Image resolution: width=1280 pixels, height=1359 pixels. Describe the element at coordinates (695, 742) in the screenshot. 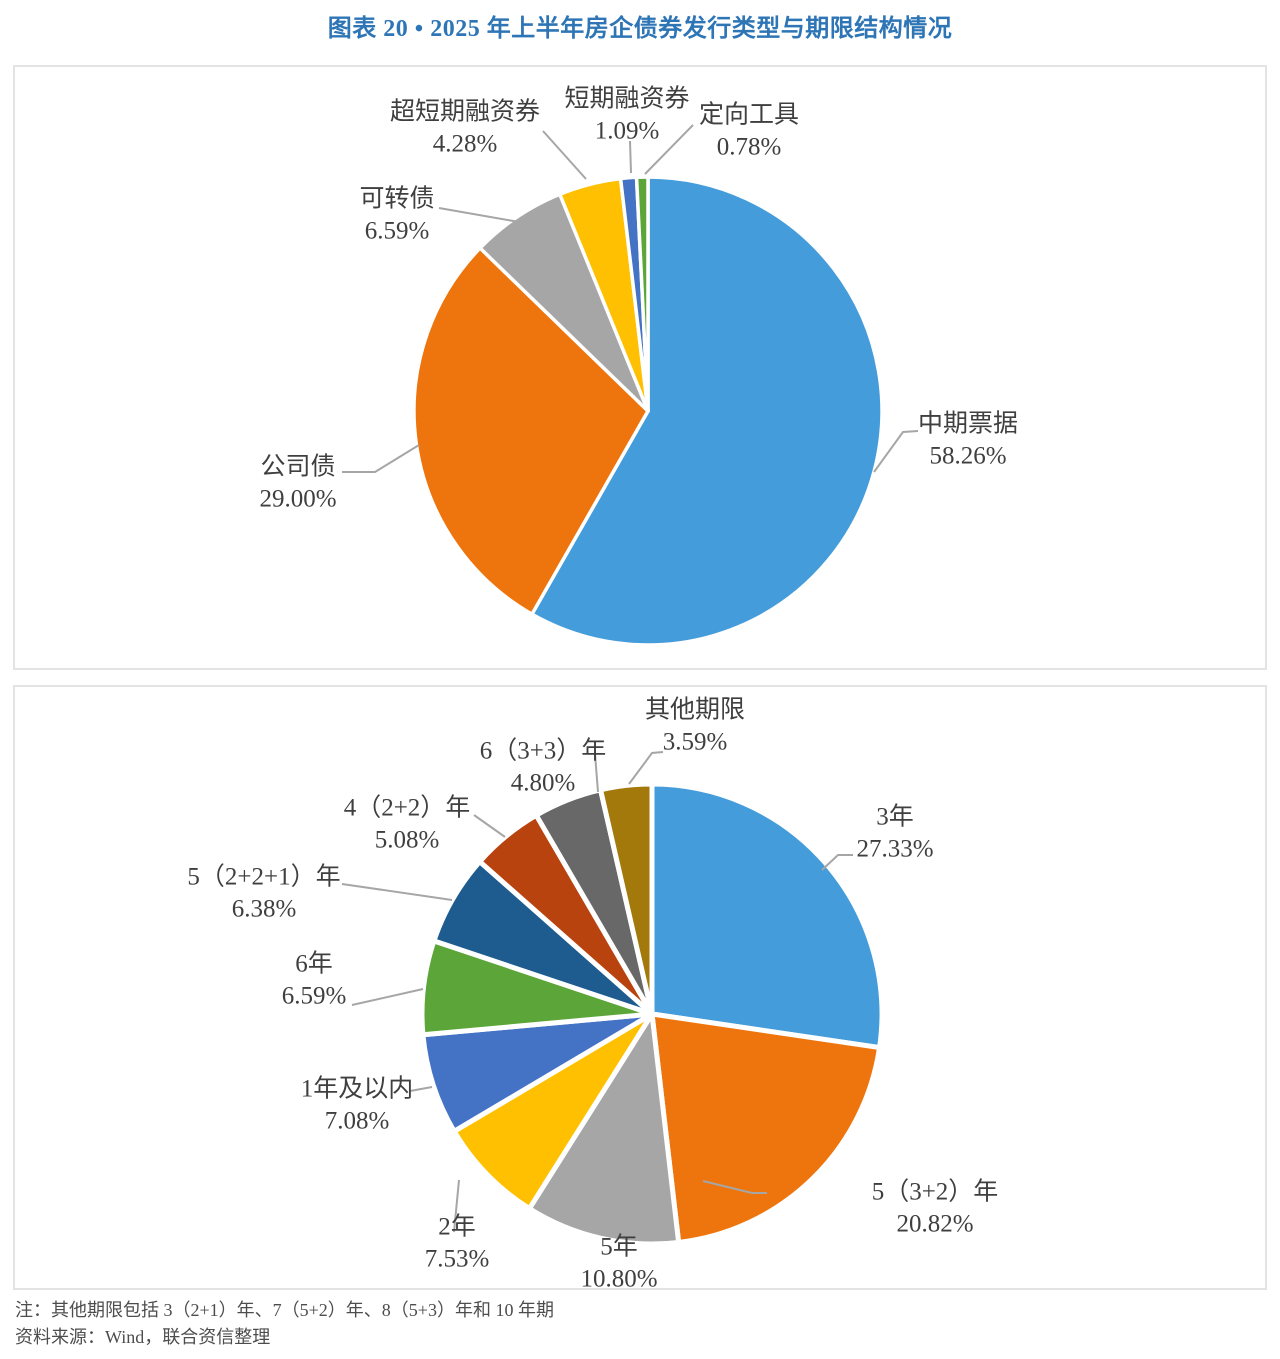

I see `slice-percent-label: 3.59%` at that location.